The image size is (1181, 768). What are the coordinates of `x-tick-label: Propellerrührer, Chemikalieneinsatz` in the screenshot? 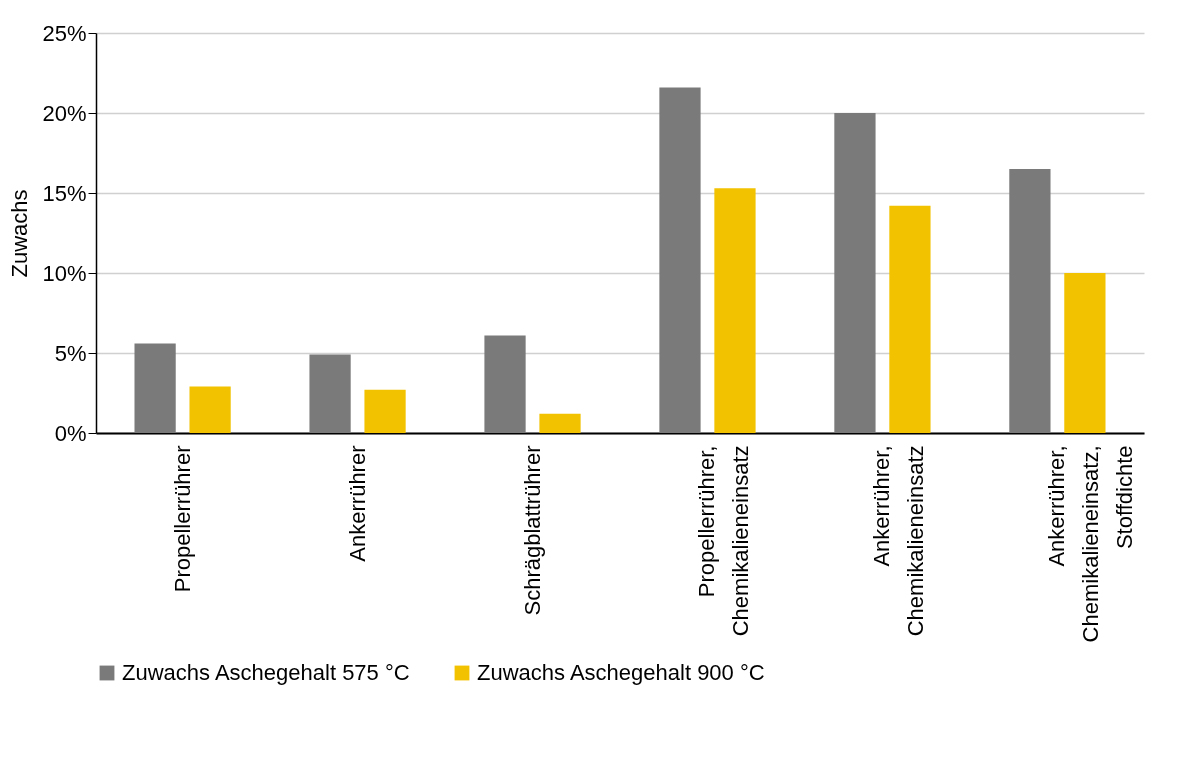 It's located at (724, 541).